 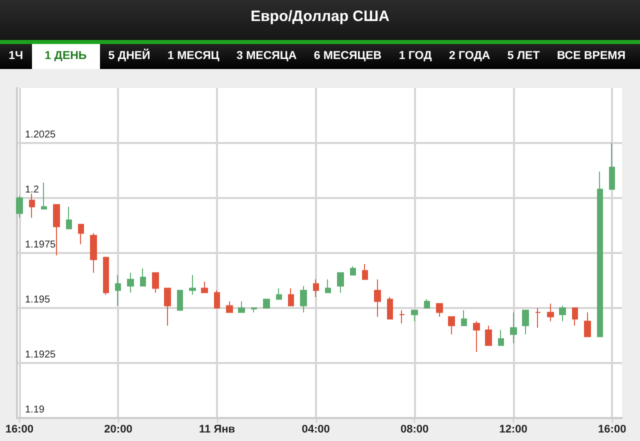 What do you see at coordinates (66, 56) in the screenshot?
I see `text: 1 ДЕНЬ` at bounding box center [66, 56].